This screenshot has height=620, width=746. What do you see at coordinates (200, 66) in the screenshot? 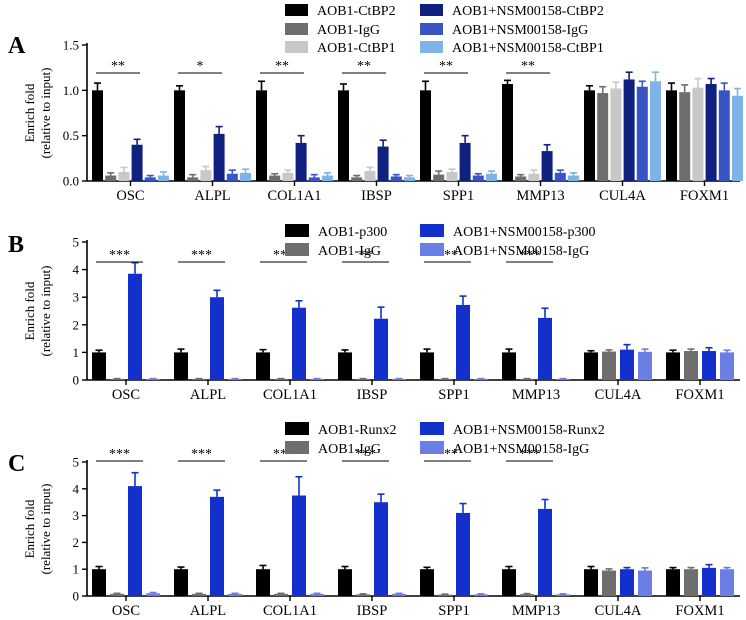
I see `significance-label: *` at bounding box center [200, 66].